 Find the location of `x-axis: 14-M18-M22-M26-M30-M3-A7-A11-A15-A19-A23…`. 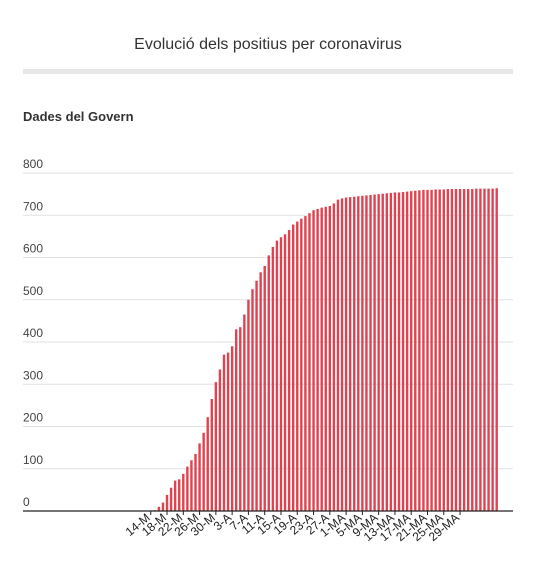

x-axis: 14-M18-M22-M26-M30-M3-A7-A11-A15-A19-A23… is located at coordinates (268, 527).